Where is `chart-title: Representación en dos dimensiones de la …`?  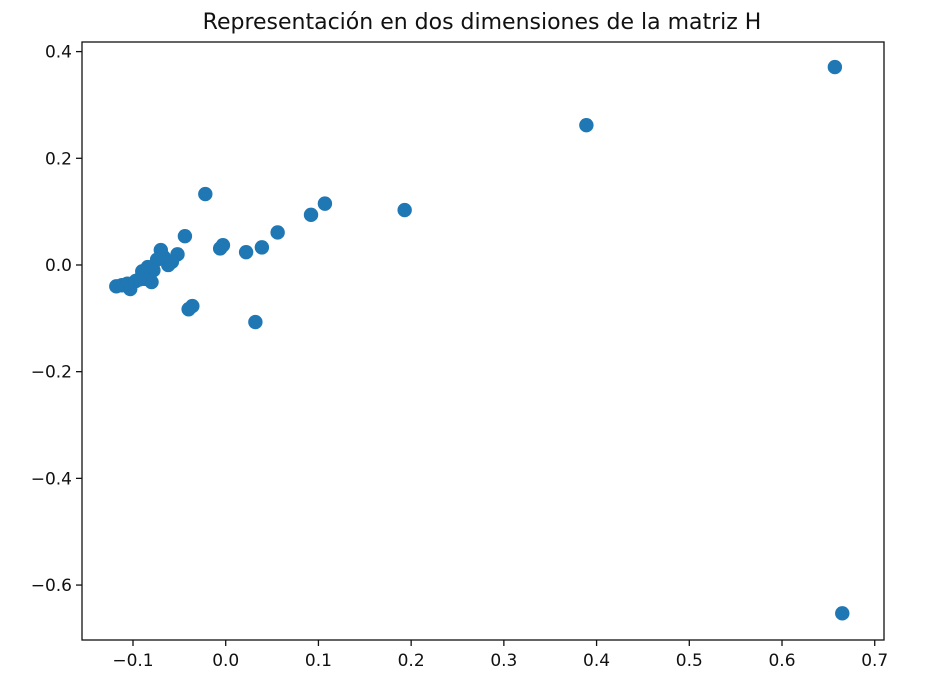 chart-title: Representación en dos dimensiones de la … is located at coordinates (482, 22).